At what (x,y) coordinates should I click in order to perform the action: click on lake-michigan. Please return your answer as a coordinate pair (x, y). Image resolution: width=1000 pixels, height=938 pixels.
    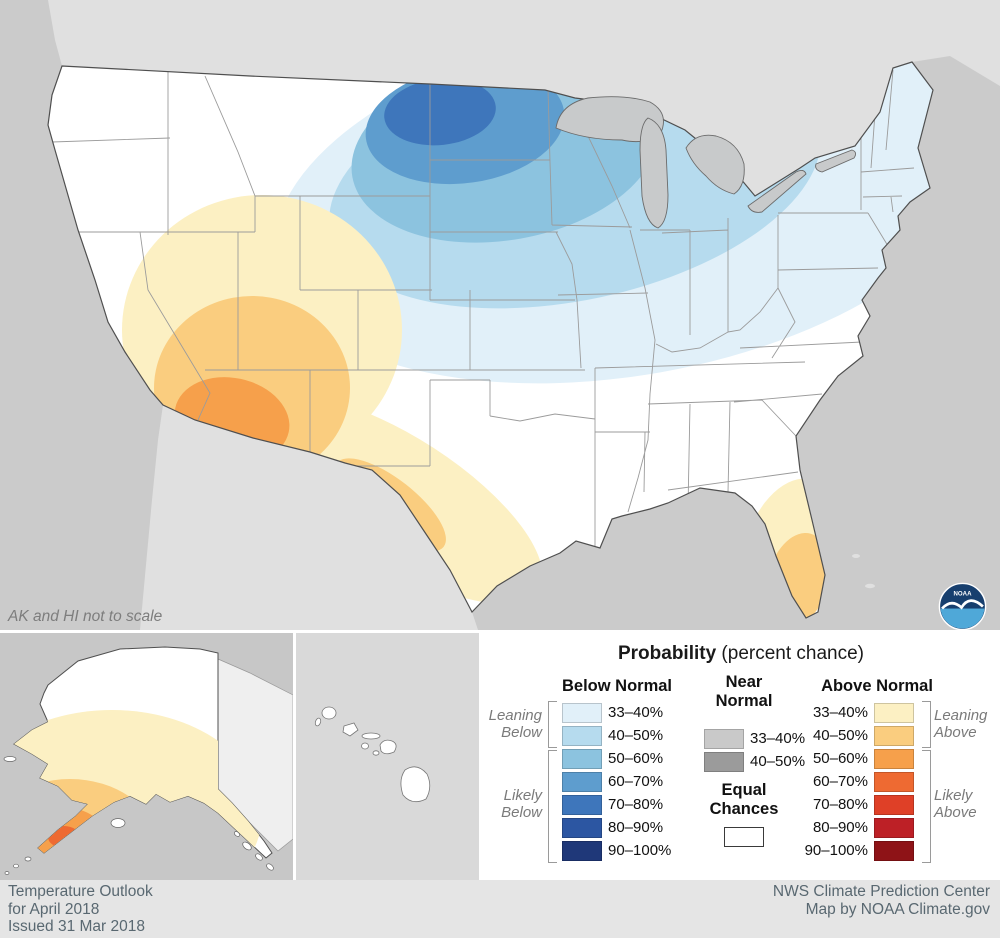
    Looking at the image, I should click on (654, 173).